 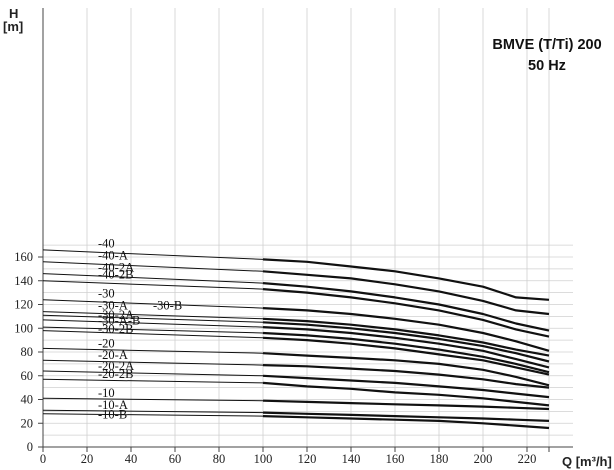 What do you see at coordinates (219, 459) in the screenshot?
I see `x-tick-label: 80` at bounding box center [219, 459].